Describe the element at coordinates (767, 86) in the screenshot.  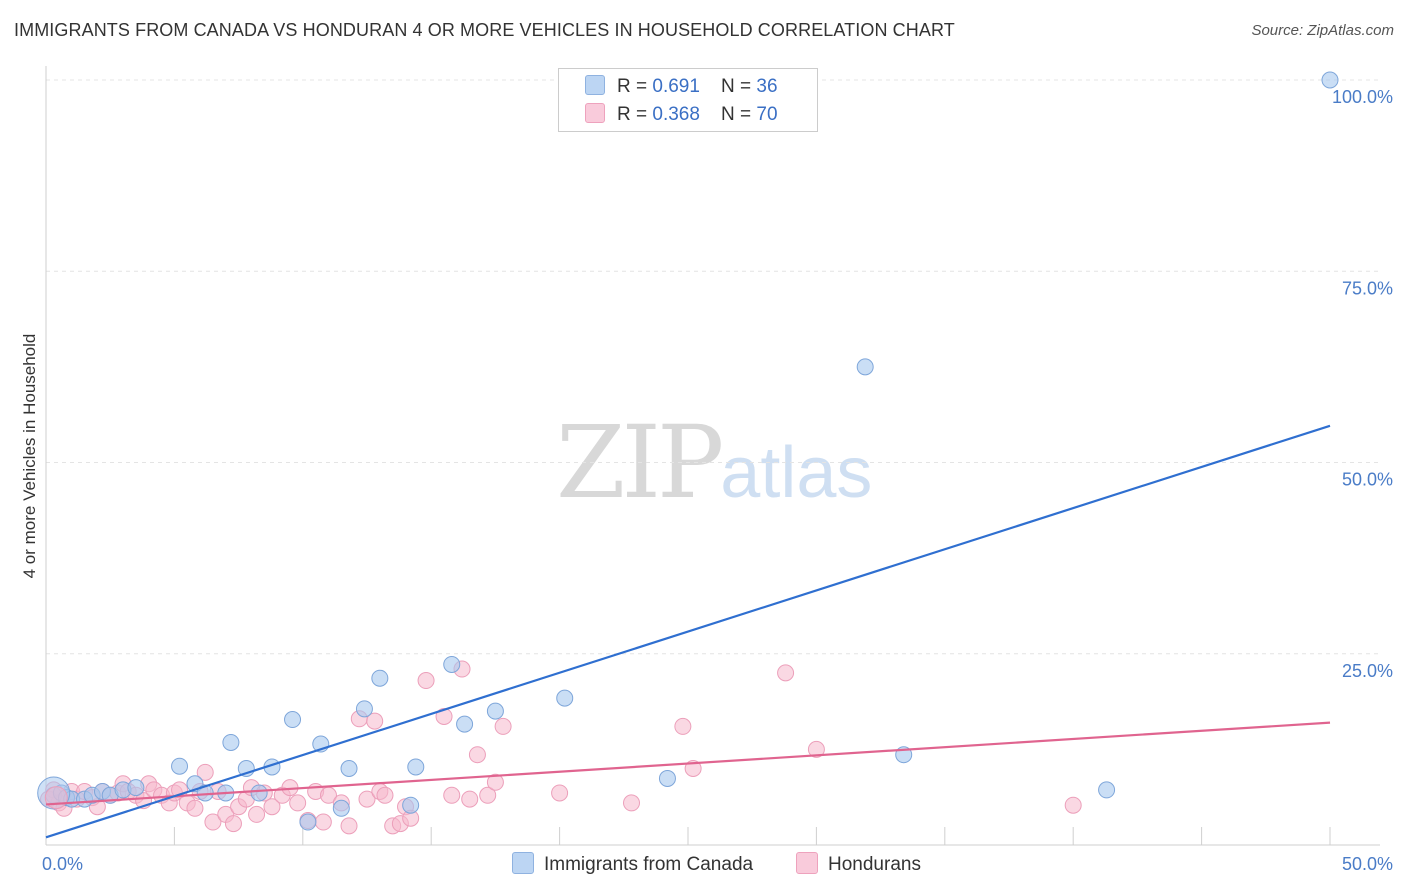
I see `legend-n-value-canada: 36` at that location.